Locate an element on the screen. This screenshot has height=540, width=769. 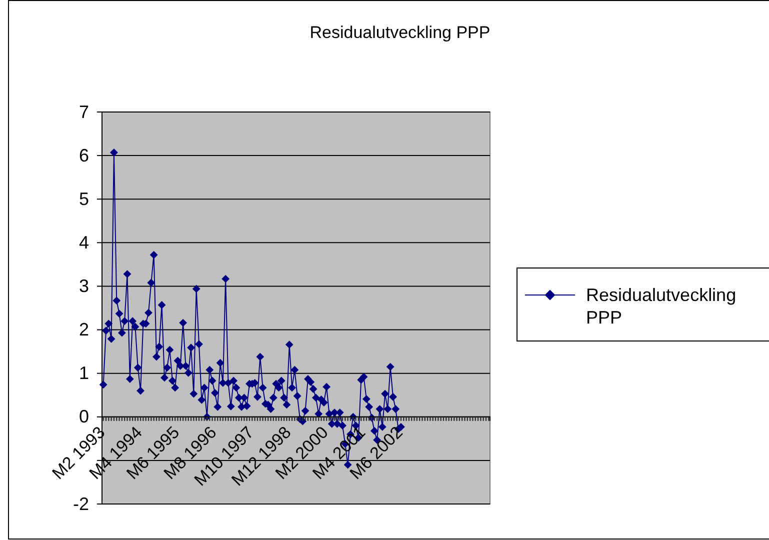
y-tick-label: 2 is located at coordinates (83, 330).